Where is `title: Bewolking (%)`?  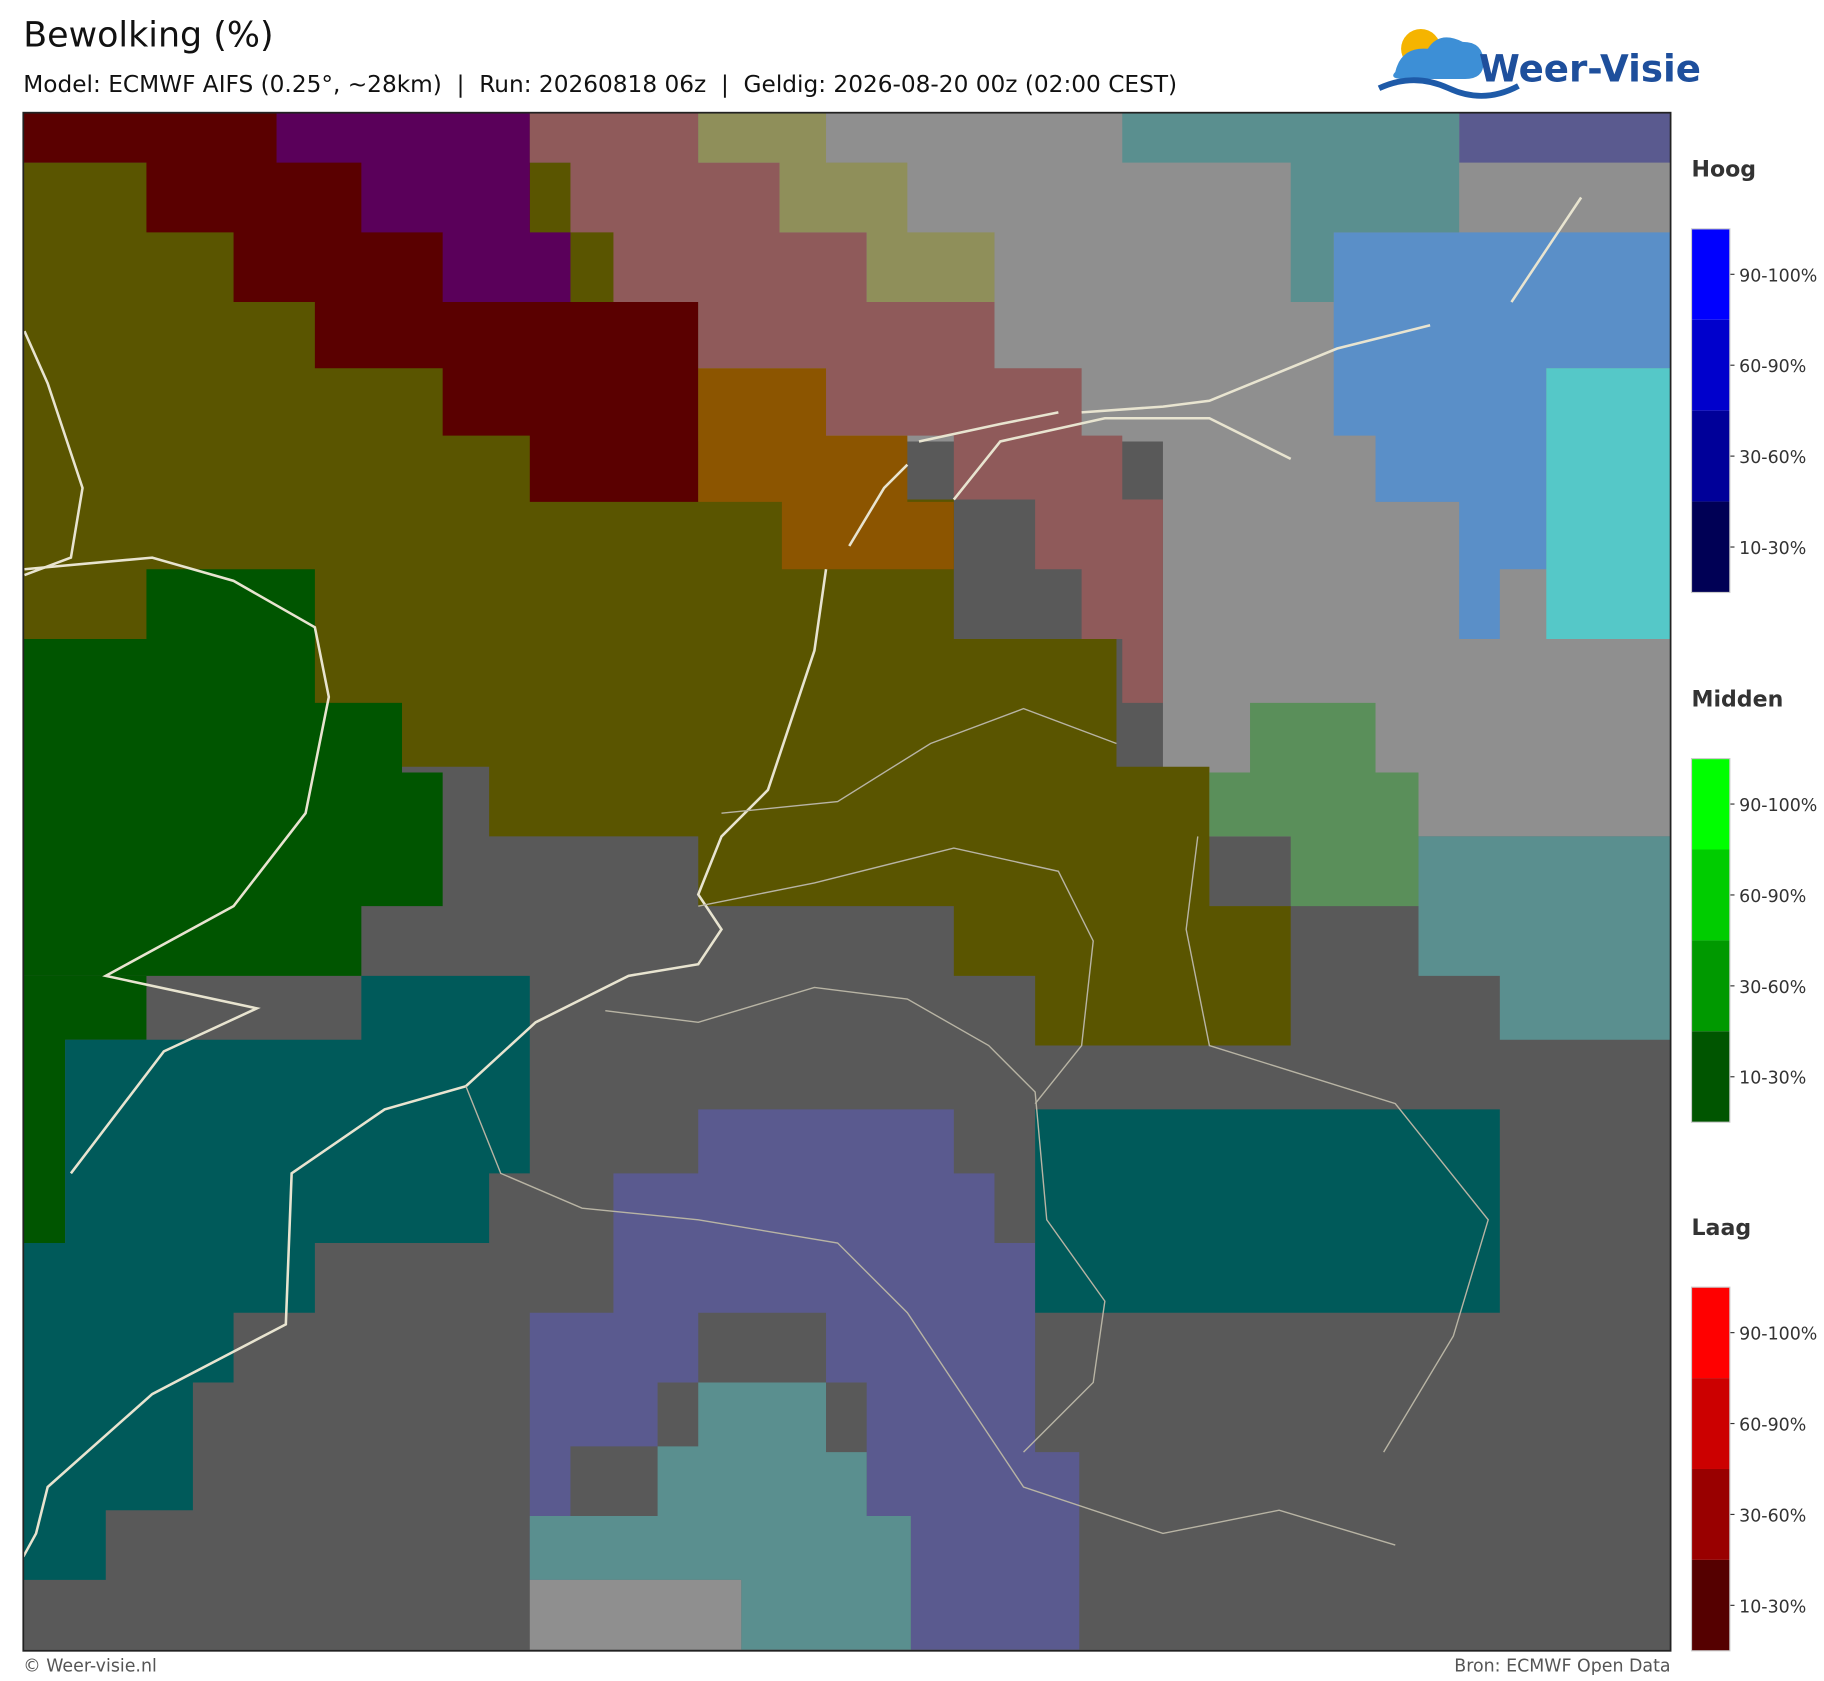 title: Bewolking (%) is located at coordinates (148, 35).